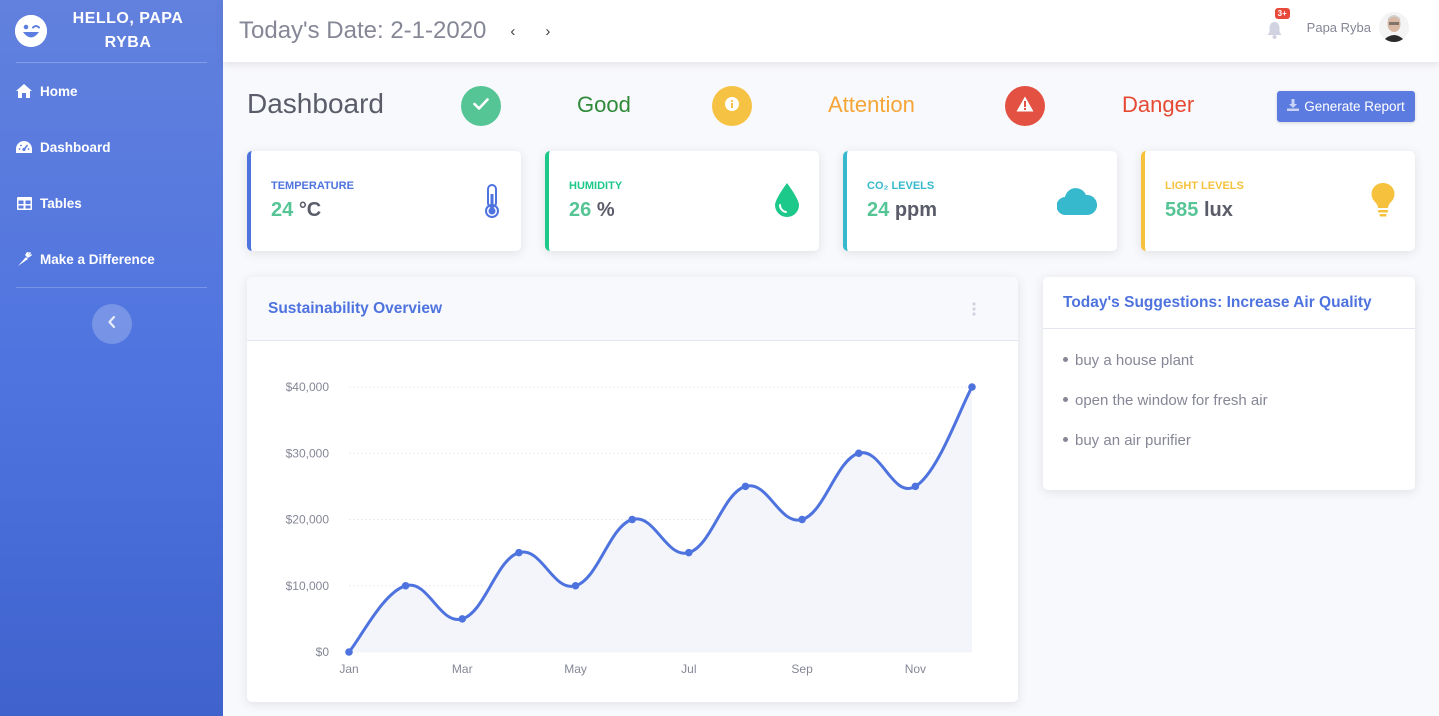 The width and height of the screenshot is (1439, 716). I want to click on x-tick-label: Nov, so click(915, 669).